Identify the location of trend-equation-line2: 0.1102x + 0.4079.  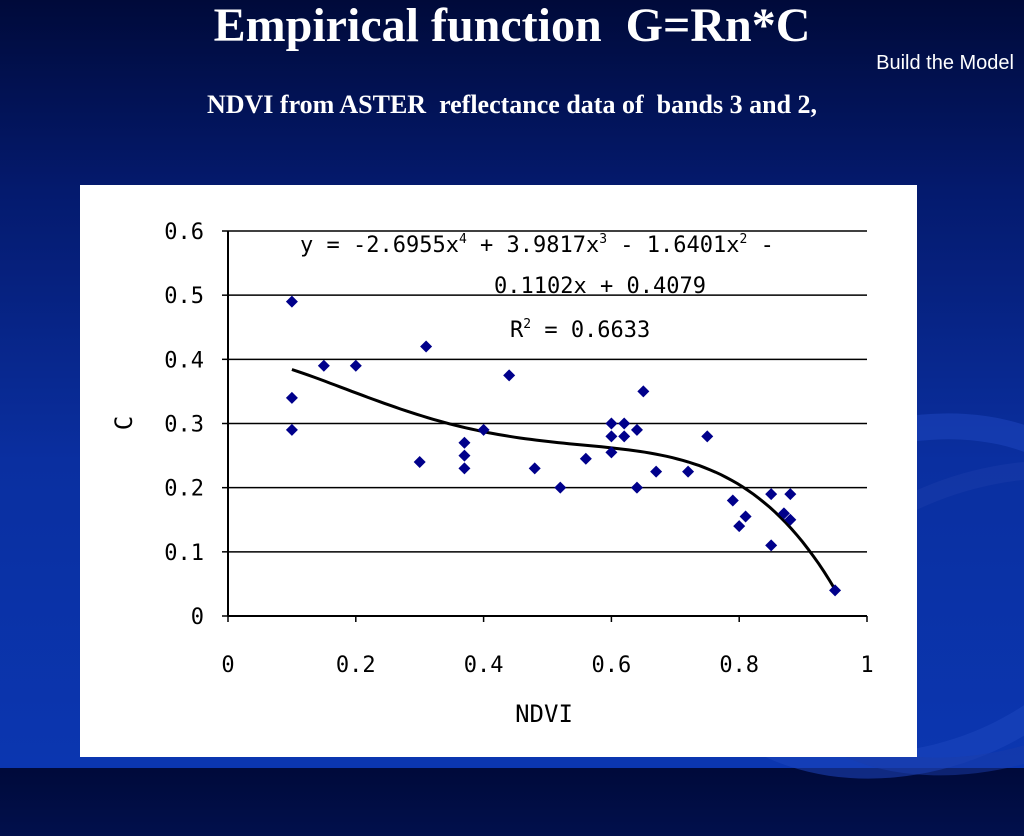
(600, 286).